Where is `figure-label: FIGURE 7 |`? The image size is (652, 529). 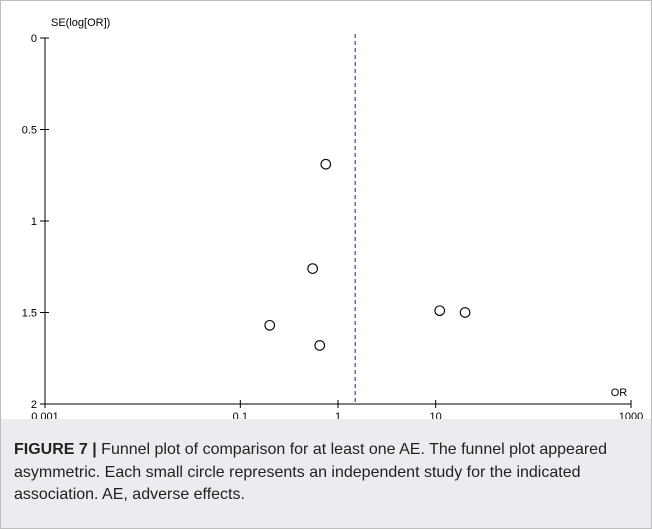 figure-label: FIGURE 7 | is located at coordinates (55, 449).